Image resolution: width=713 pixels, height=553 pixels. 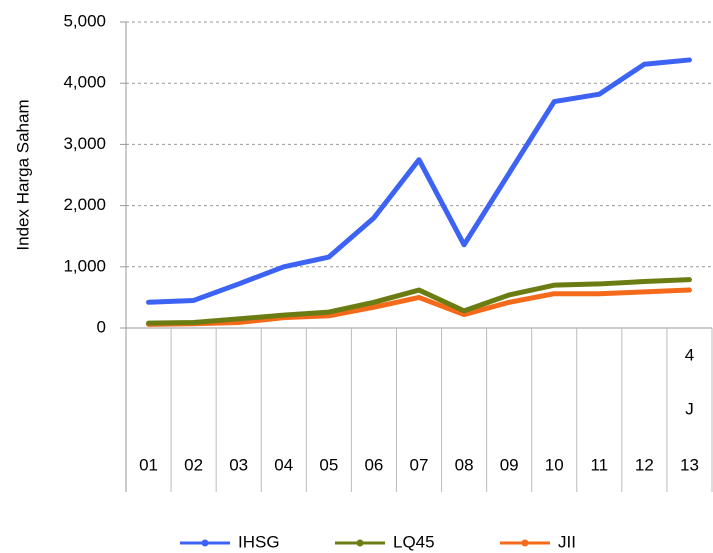 What do you see at coordinates (373, 464) in the screenshot?
I see `x-tick-label: 06` at bounding box center [373, 464].